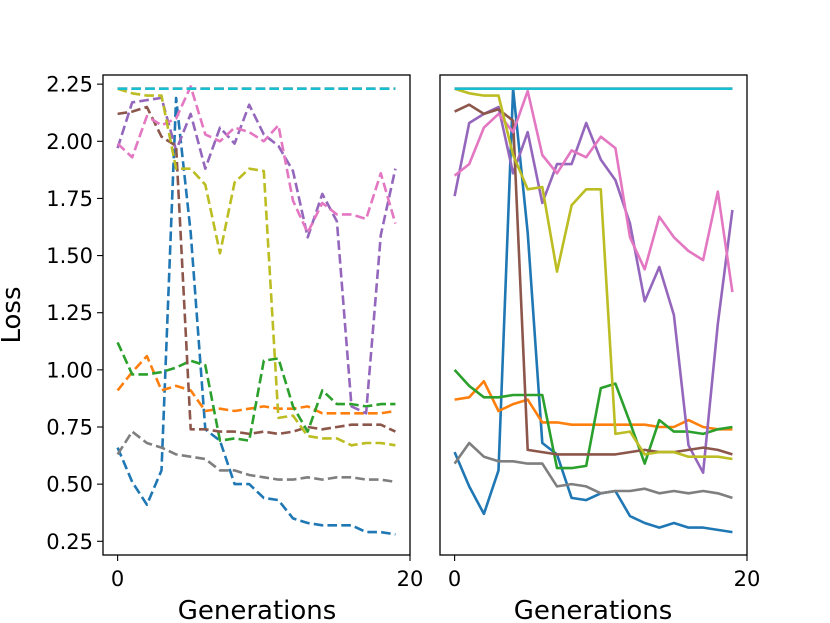 This screenshot has width=830, height=623. I want to click on y-tick-label: 1.00, so click(69, 370).